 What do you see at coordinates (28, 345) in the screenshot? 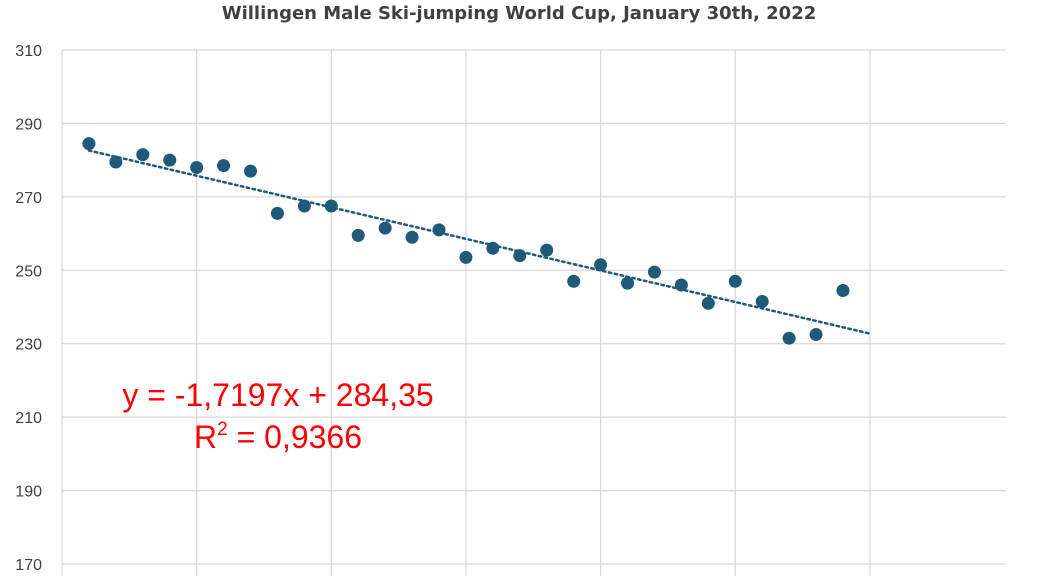
I see `y-tick-label-230: 230` at bounding box center [28, 345].